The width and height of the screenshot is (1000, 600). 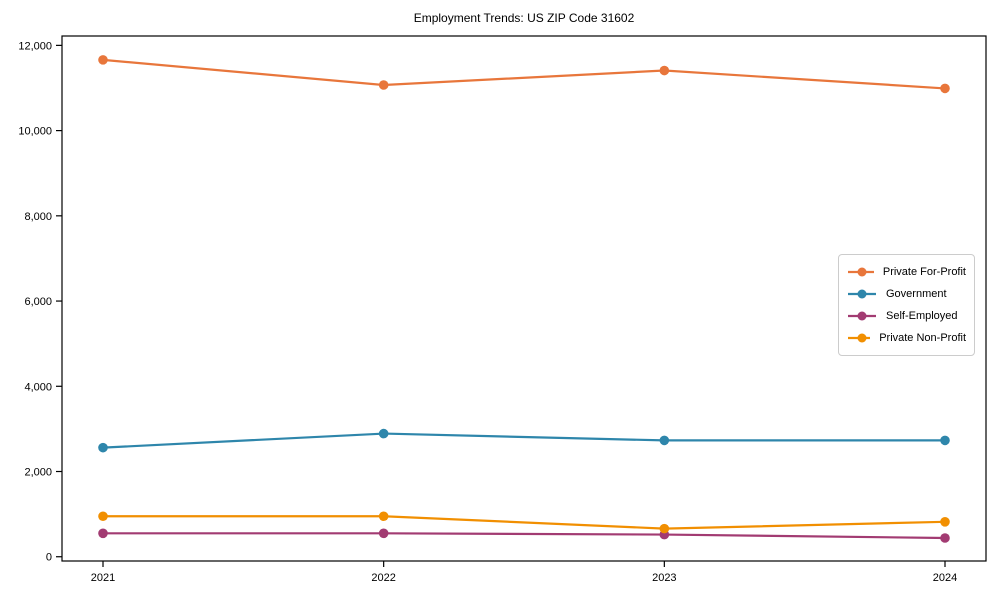 I want to click on x-tick-label: 2021, so click(x=103, y=578).